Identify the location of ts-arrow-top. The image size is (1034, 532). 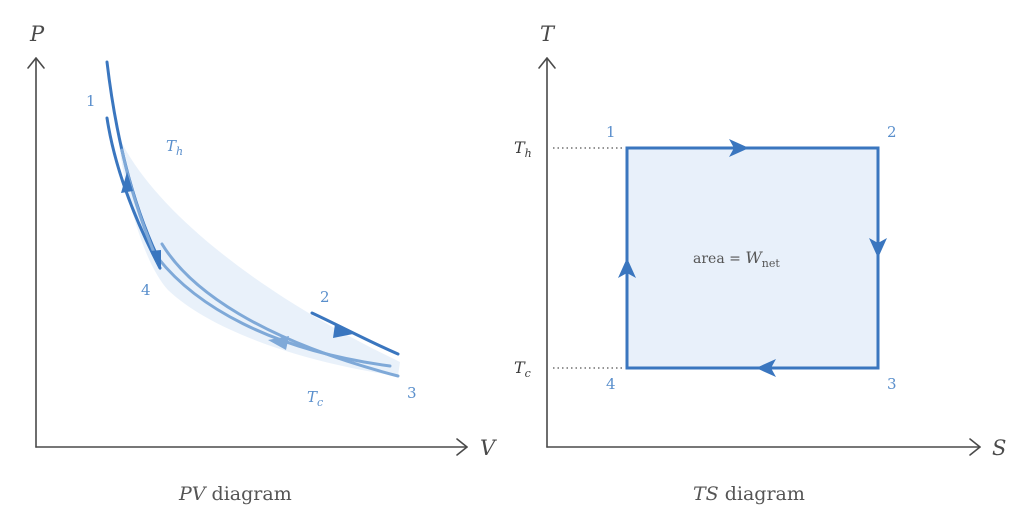
(739, 148).